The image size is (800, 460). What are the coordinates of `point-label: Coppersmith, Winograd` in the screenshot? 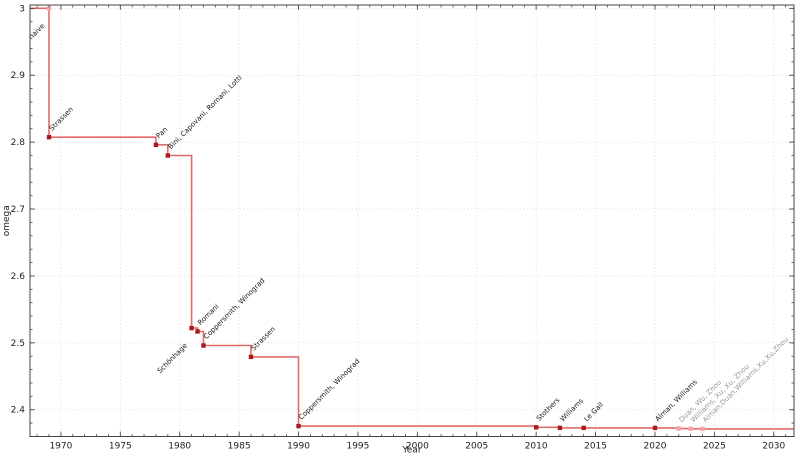 It's located at (329, 389).